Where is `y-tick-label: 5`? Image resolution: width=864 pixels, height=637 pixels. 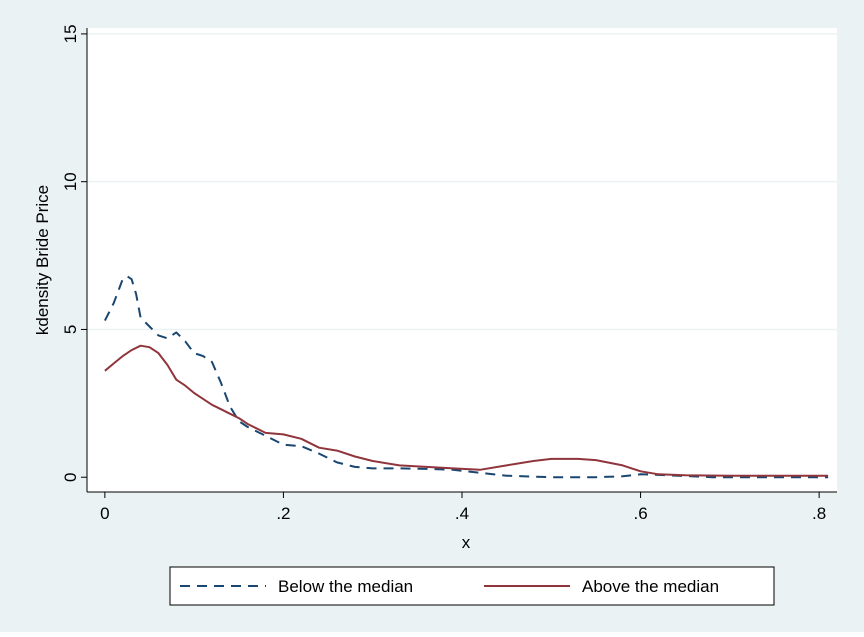 y-tick-label: 5 is located at coordinates (70, 329).